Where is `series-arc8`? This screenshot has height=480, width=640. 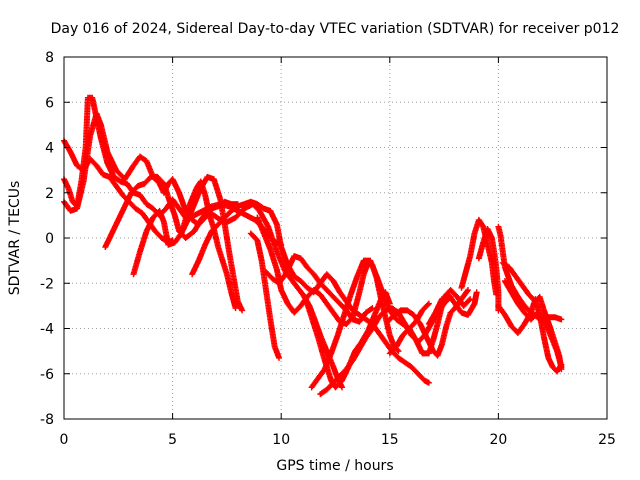 series-arc8 is located at coordinates (265, 295).